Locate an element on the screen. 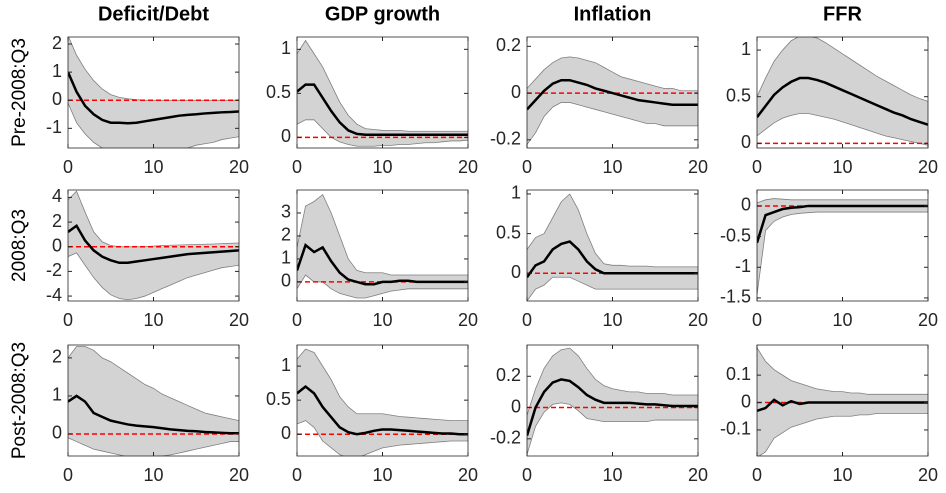 The image size is (946, 493). y-tick-label: 3 is located at coordinates (286, 212).